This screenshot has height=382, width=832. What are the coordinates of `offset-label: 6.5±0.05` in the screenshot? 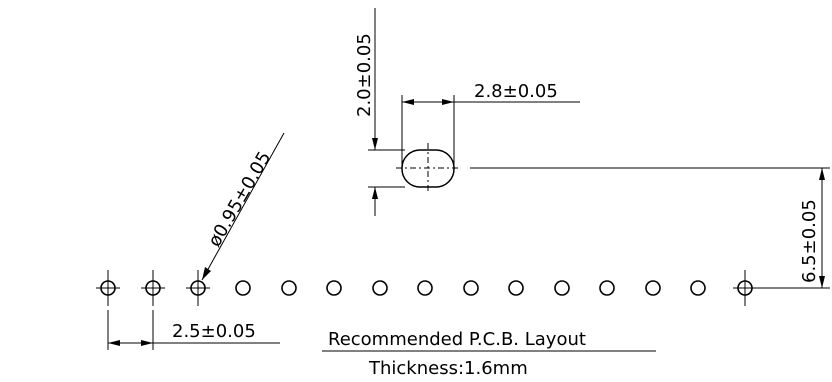 It's located at (809, 241).